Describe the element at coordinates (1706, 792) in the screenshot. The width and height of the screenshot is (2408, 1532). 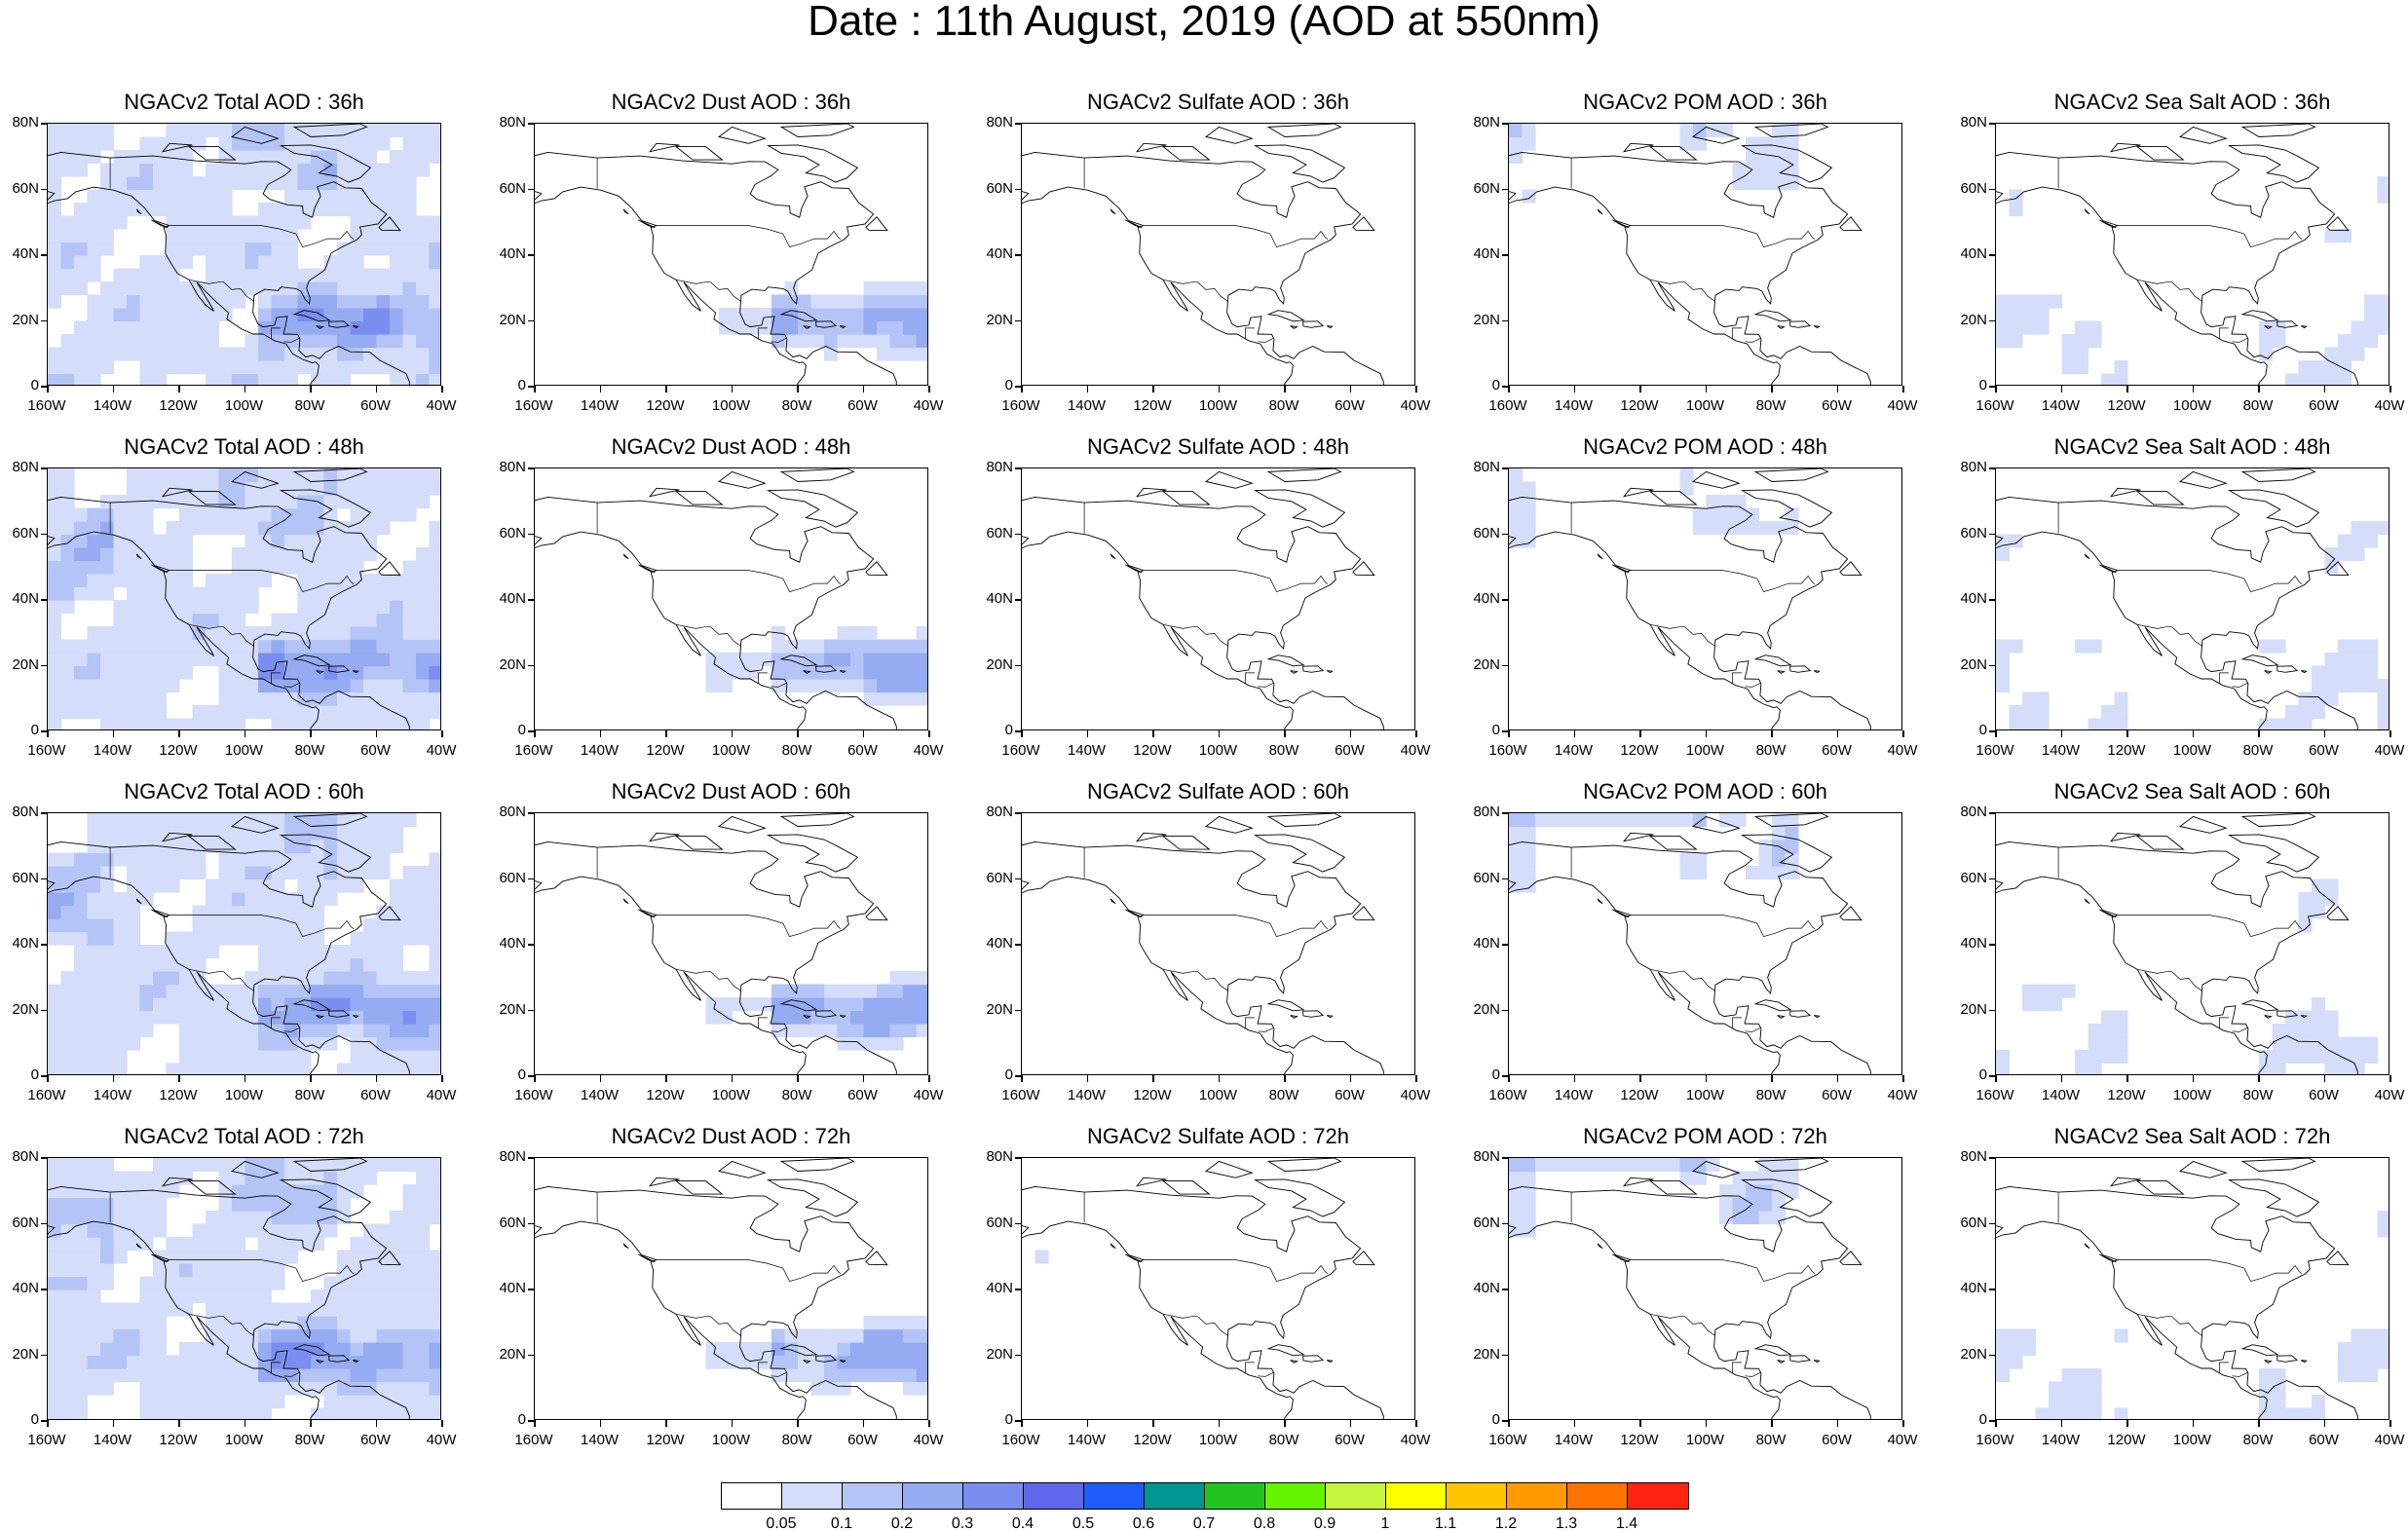
I see `panel-title: NGACv2 POM AOD : 60h` at that location.